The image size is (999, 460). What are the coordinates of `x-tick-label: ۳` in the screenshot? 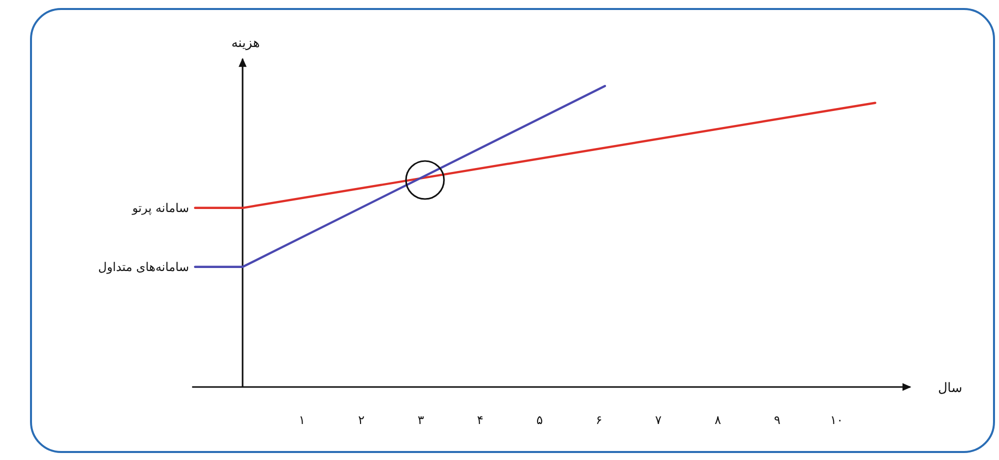 It's located at (421, 420).